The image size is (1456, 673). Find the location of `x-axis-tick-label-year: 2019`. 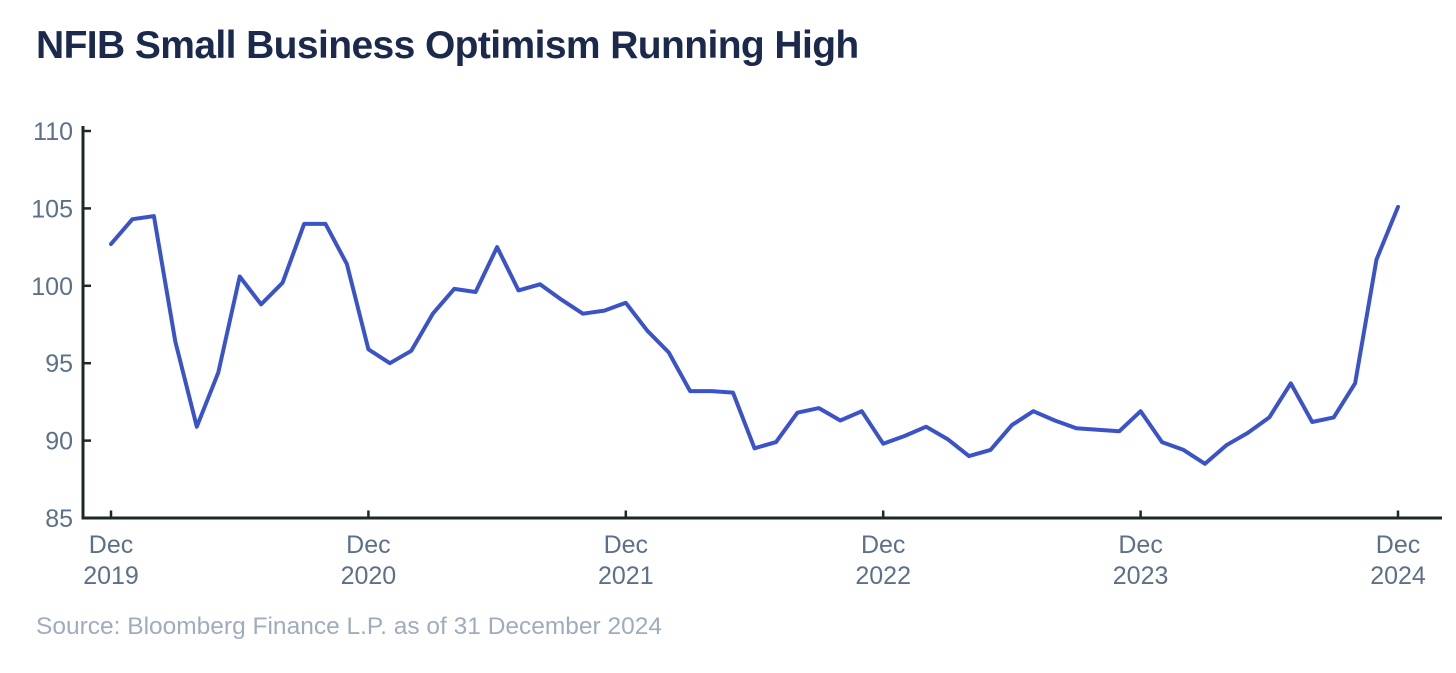

x-axis-tick-label-year: 2019 is located at coordinates (111, 576).